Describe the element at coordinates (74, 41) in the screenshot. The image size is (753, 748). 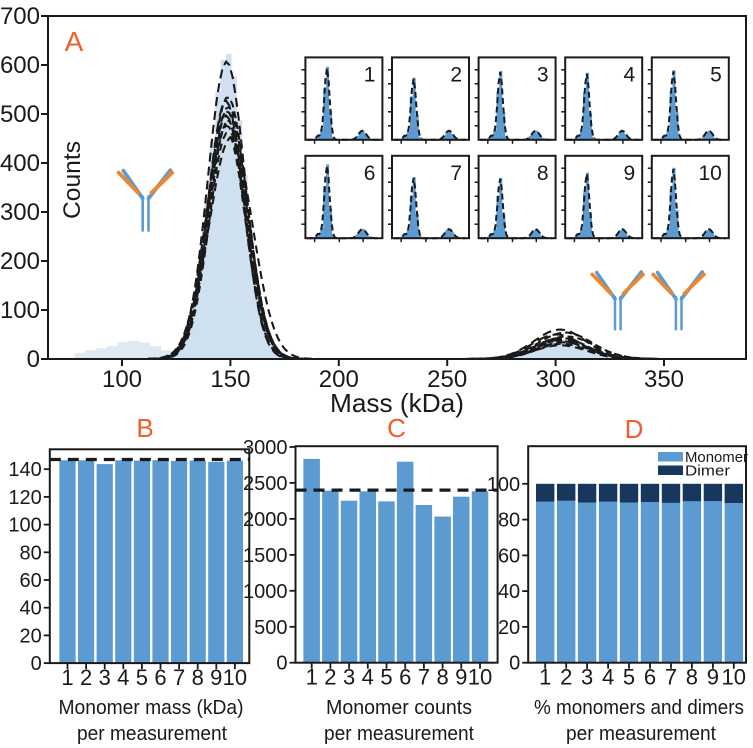
I see `svg-text: A` at that location.